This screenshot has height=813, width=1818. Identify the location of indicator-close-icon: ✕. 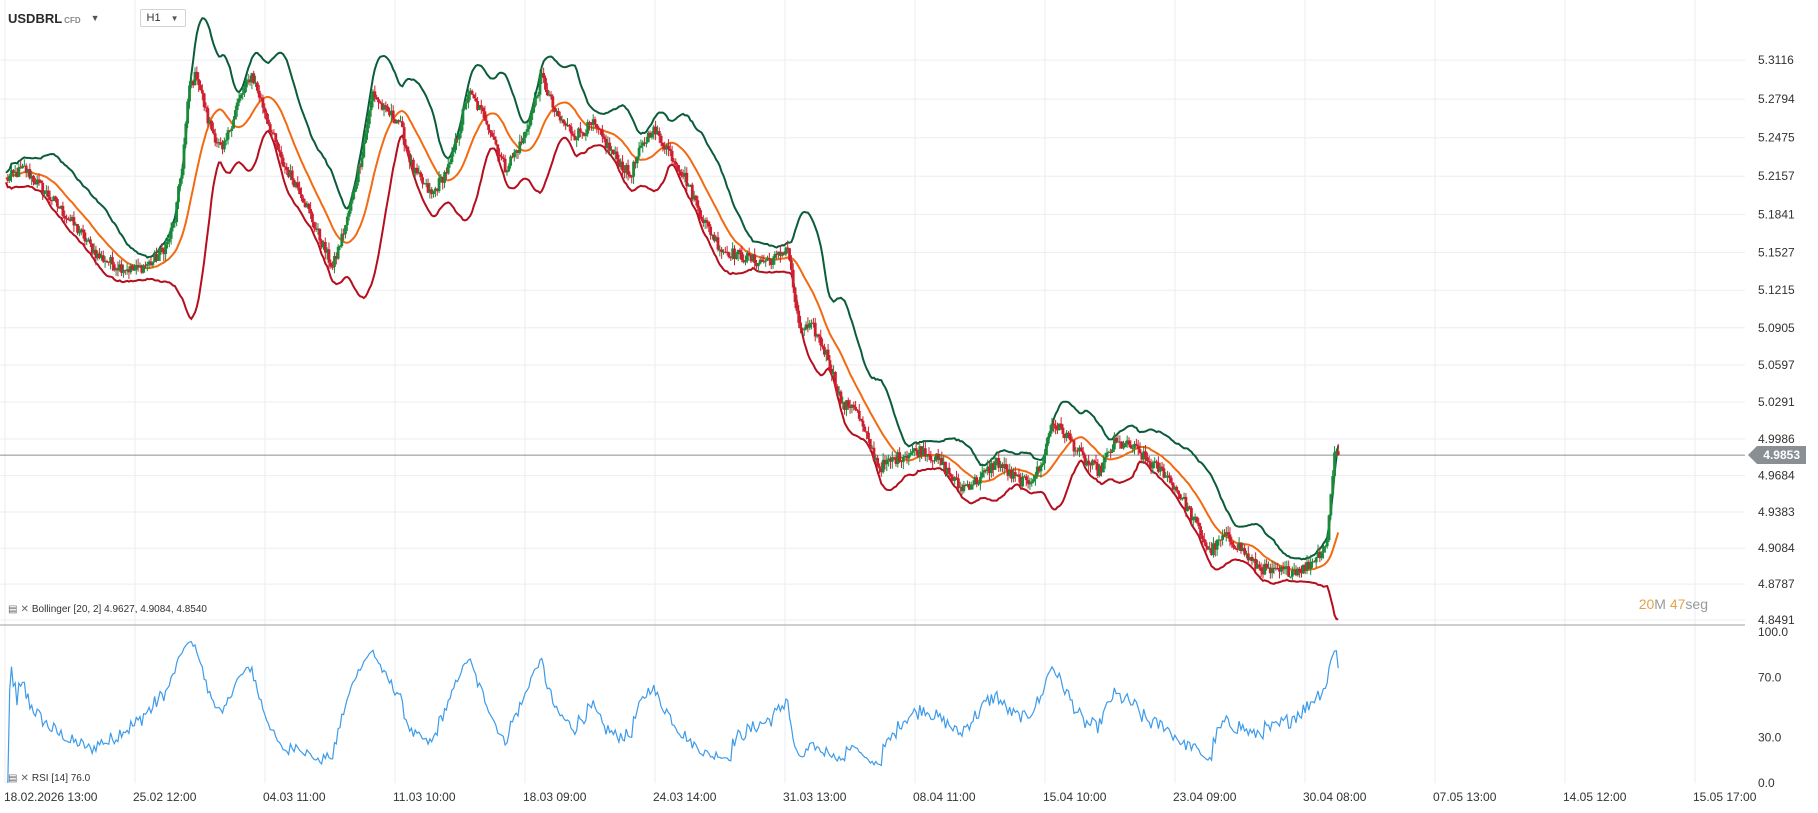
(24, 609).